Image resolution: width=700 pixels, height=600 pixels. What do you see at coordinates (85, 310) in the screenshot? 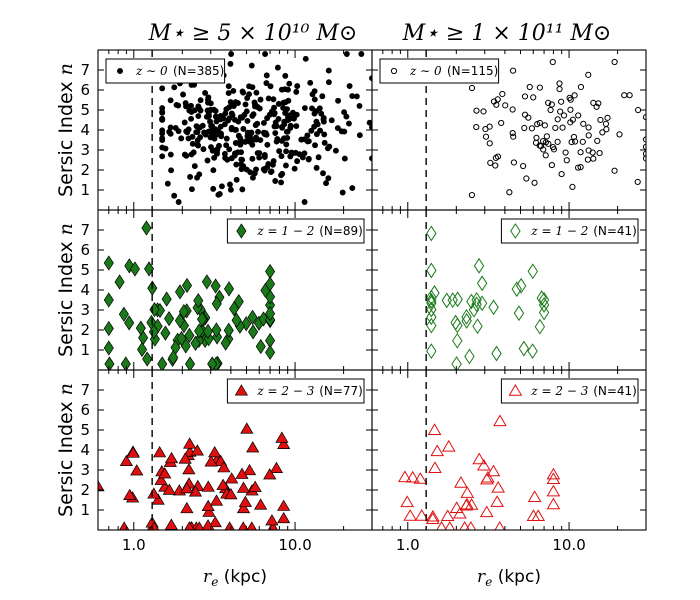
I see `y-tick-label: 3` at bounding box center [85, 310].